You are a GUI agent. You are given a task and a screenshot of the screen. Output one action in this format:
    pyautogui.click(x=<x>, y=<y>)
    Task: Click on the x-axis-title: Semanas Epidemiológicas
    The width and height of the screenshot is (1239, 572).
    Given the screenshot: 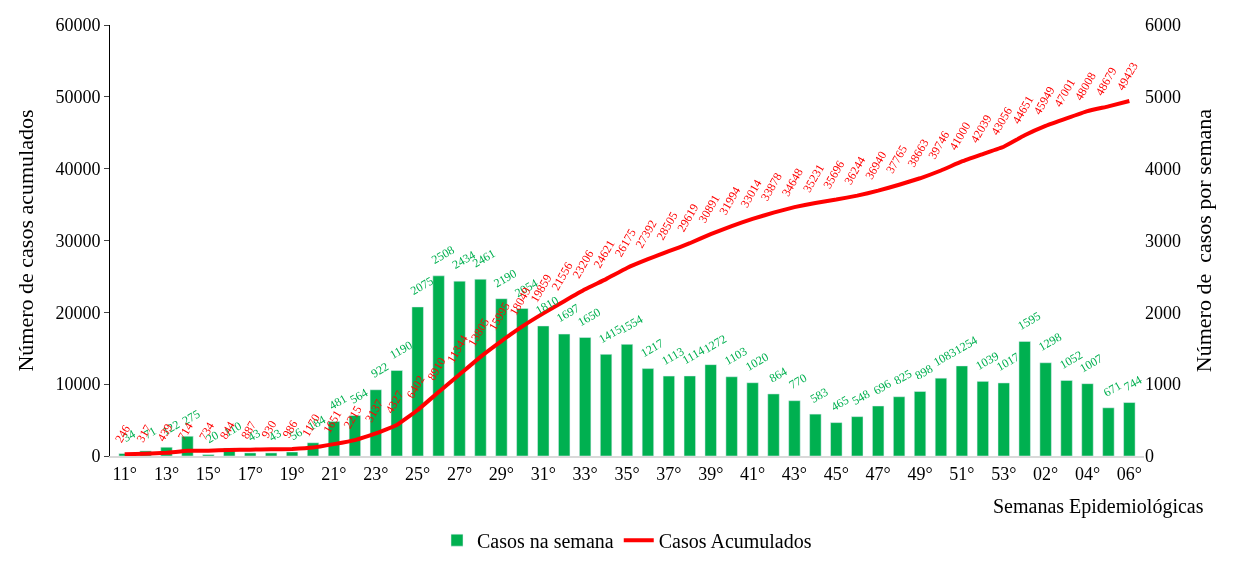 What is the action you would take?
    pyautogui.click(x=1098, y=506)
    